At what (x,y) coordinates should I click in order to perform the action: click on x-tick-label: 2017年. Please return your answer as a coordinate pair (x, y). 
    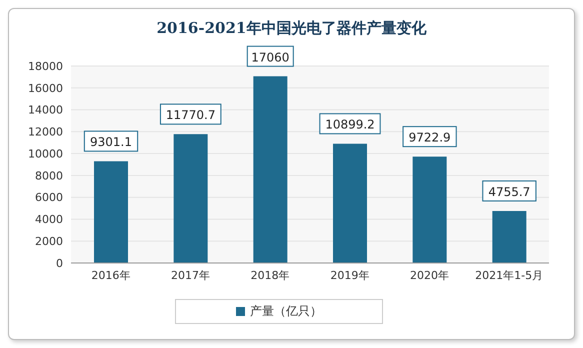
    Looking at the image, I should click on (190, 275).